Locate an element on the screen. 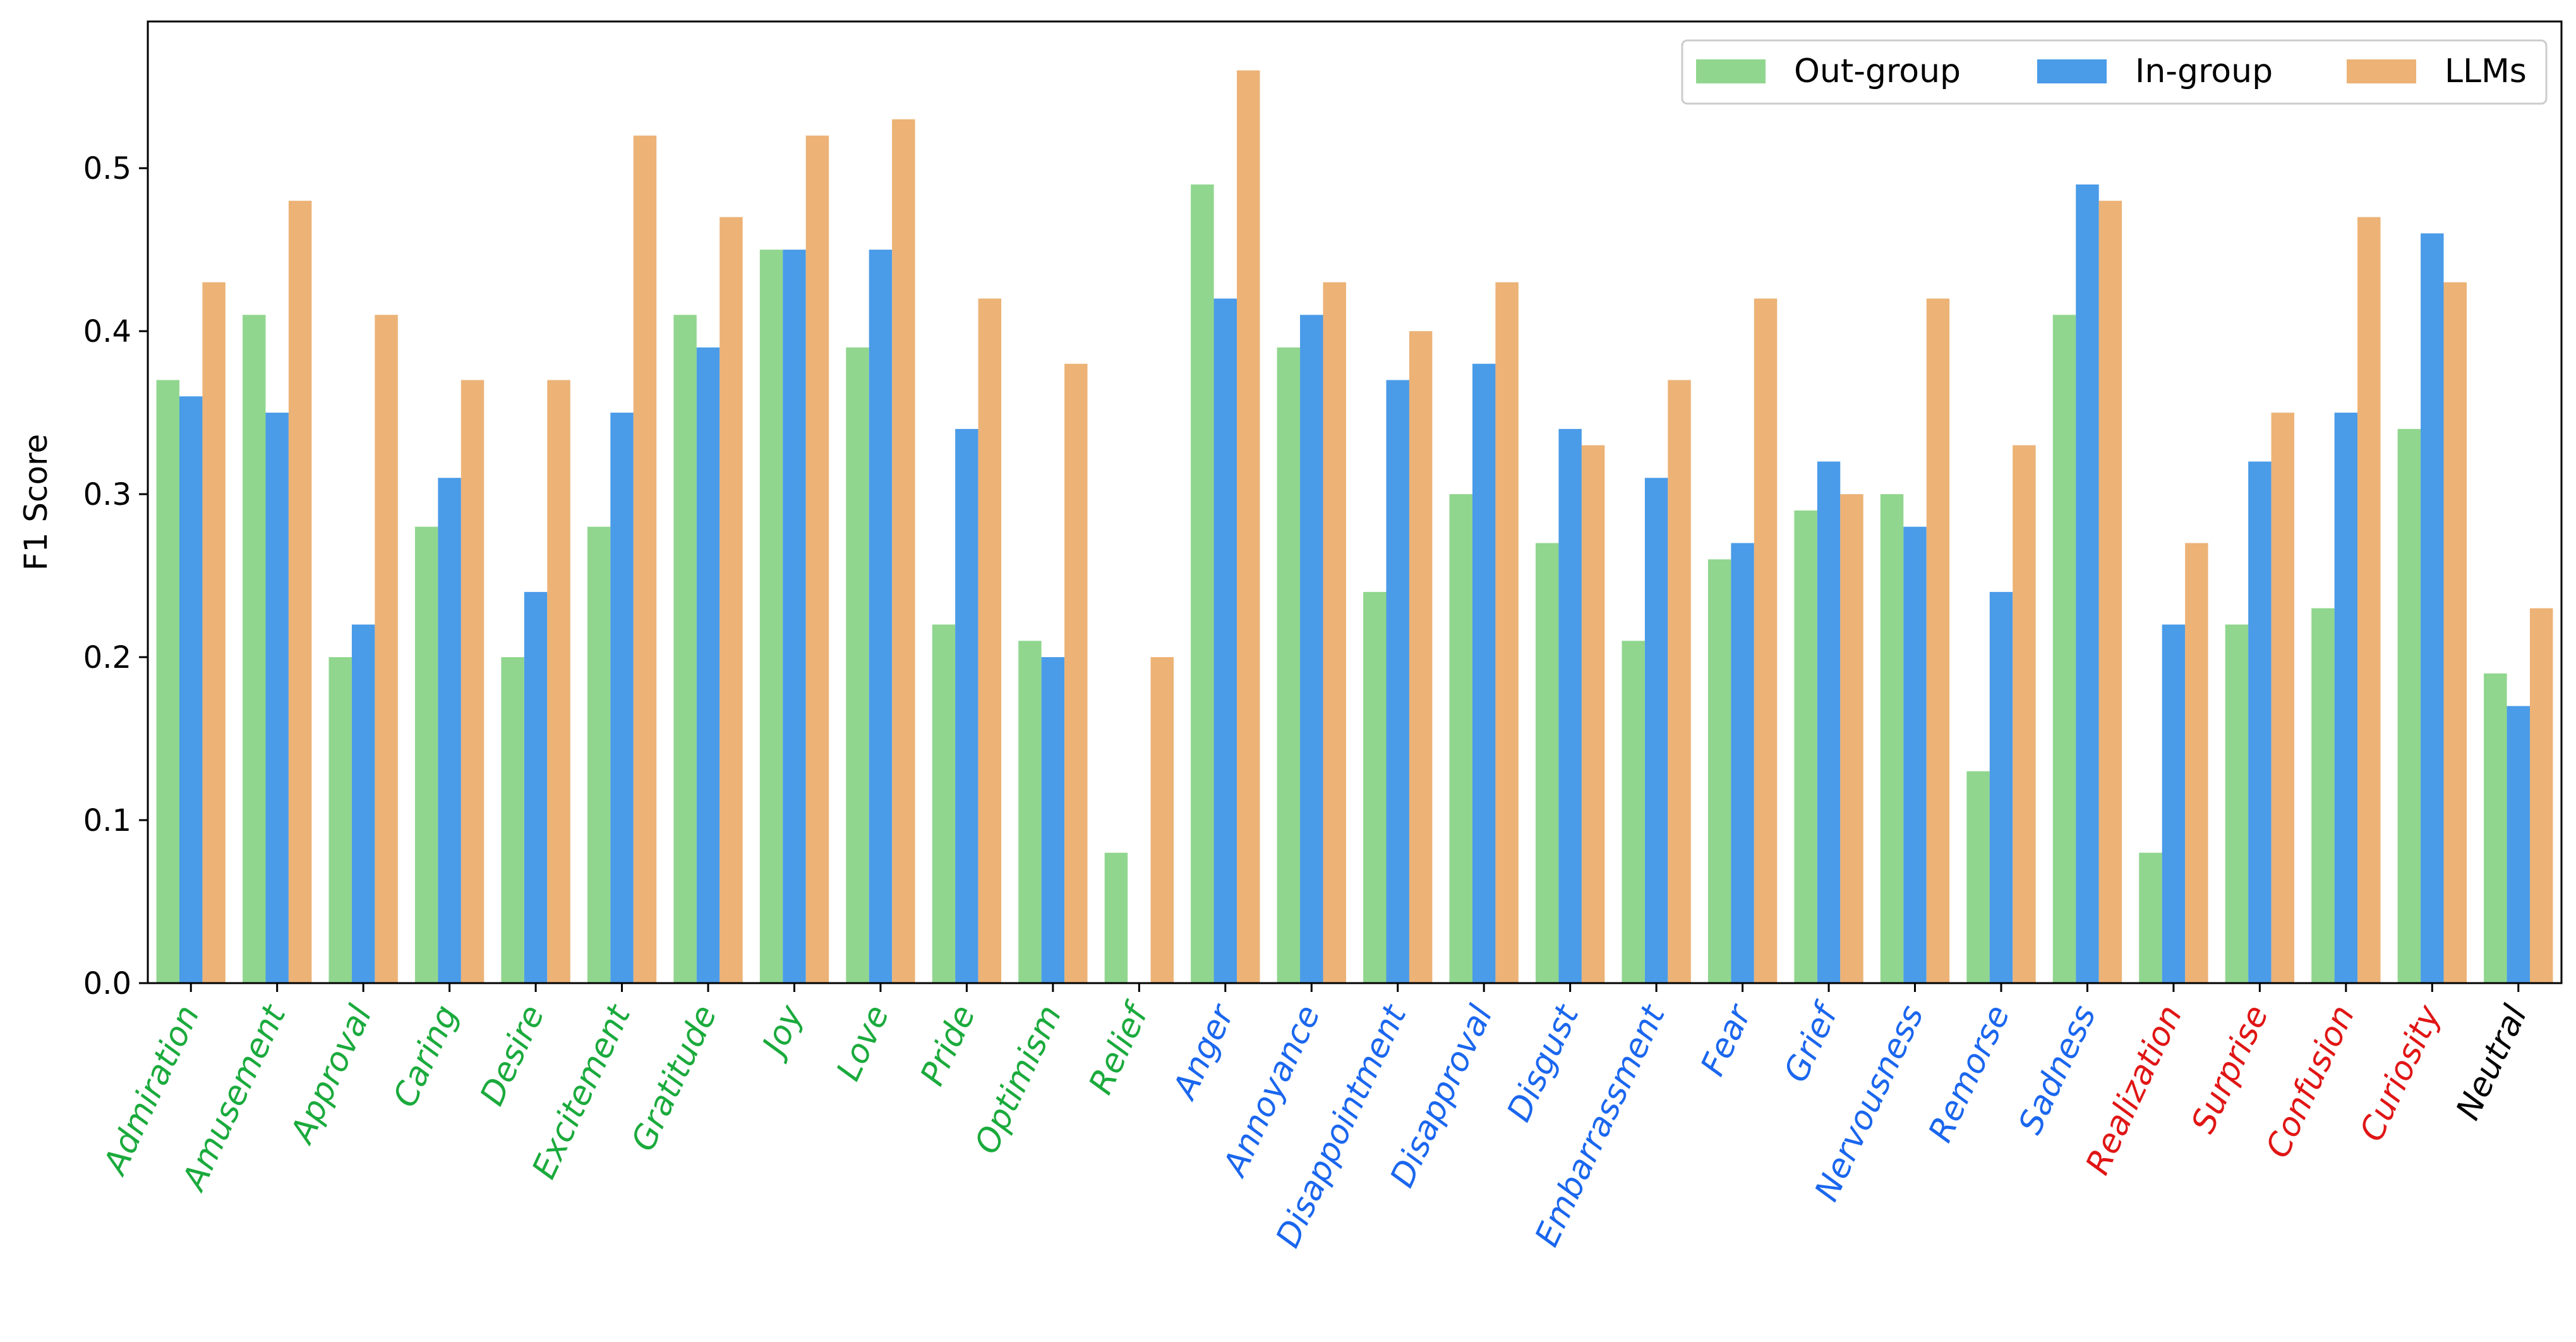 The width and height of the screenshot is (2576, 1342). bar-in-group-joy is located at coordinates (794, 616).